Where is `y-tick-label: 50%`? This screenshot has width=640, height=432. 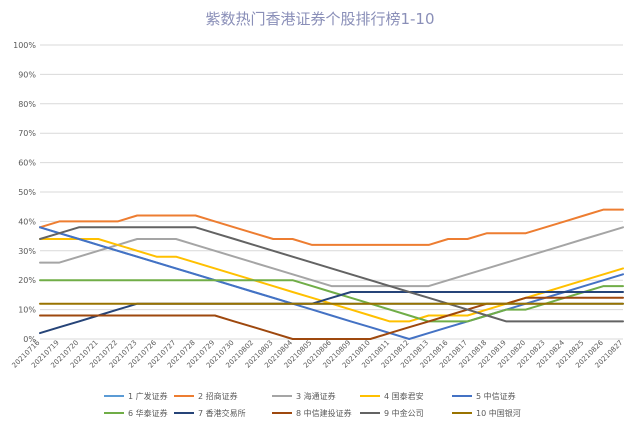 y-tick-label: 50% is located at coordinates (27, 192).